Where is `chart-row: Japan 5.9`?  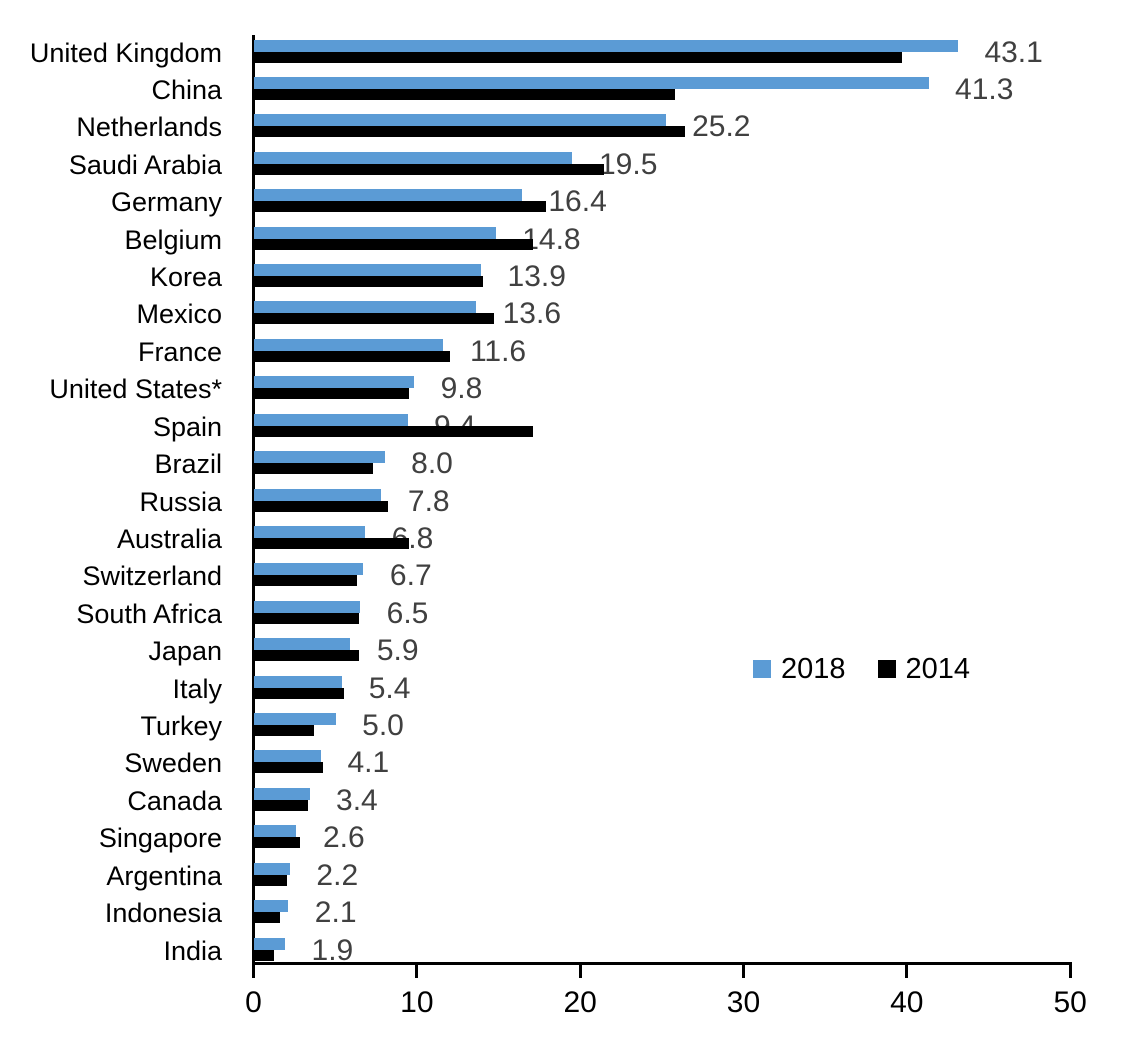
chart-row: Japan 5.9 is located at coordinates (561, 651).